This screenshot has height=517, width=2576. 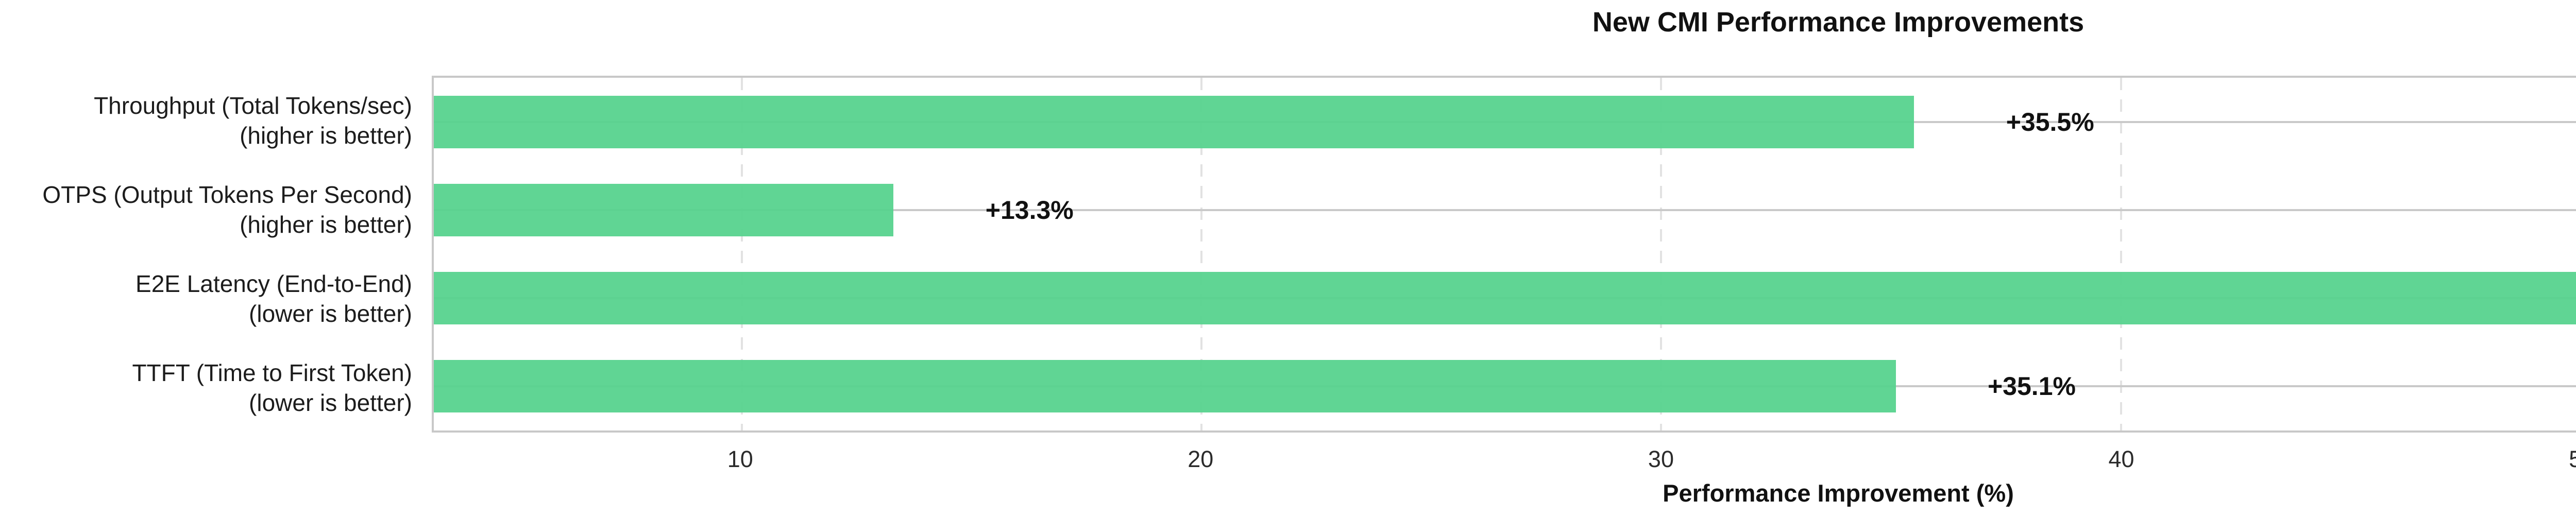 I want to click on x-tick-label: 50, so click(x=2572, y=459).